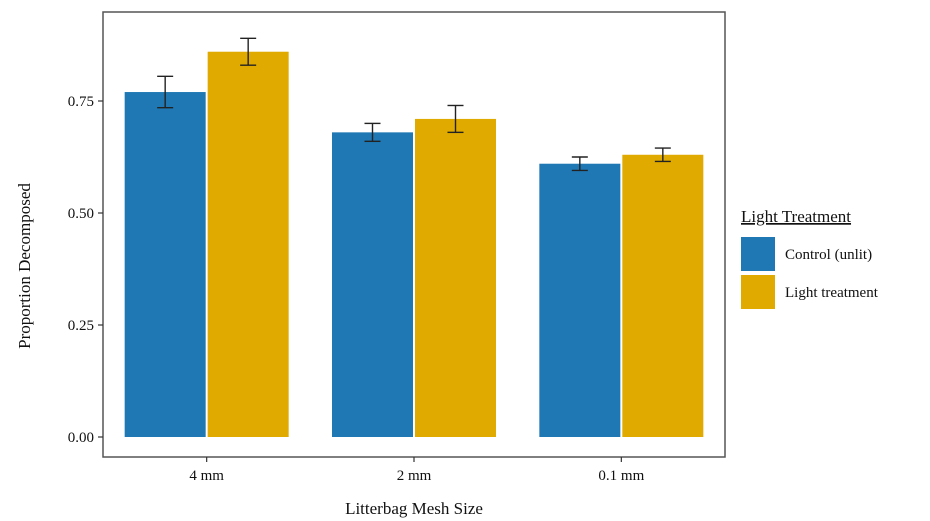 This screenshot has height=521, width=930. I want to click on legend-swatch-light, so click(758, 292).